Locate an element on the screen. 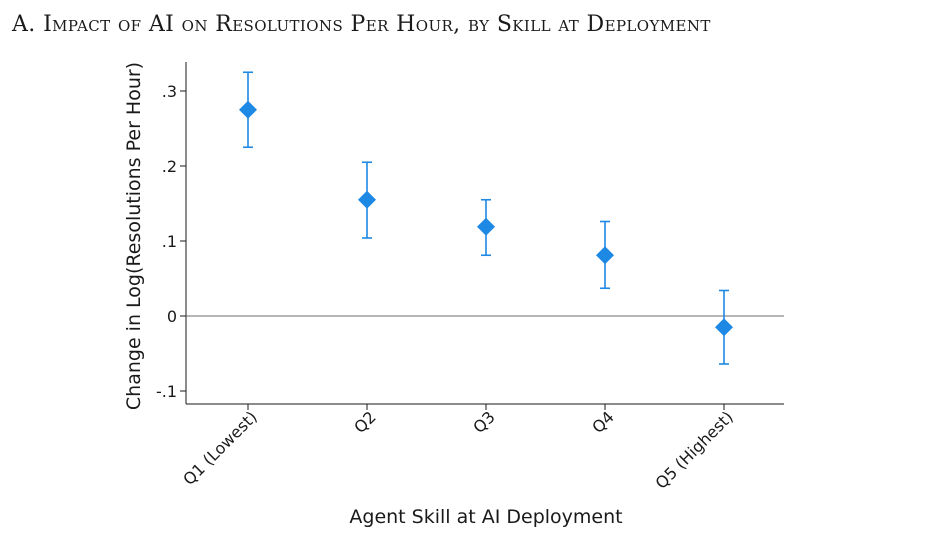  y-tick-label: .1 is located at coordinates (169, 241).